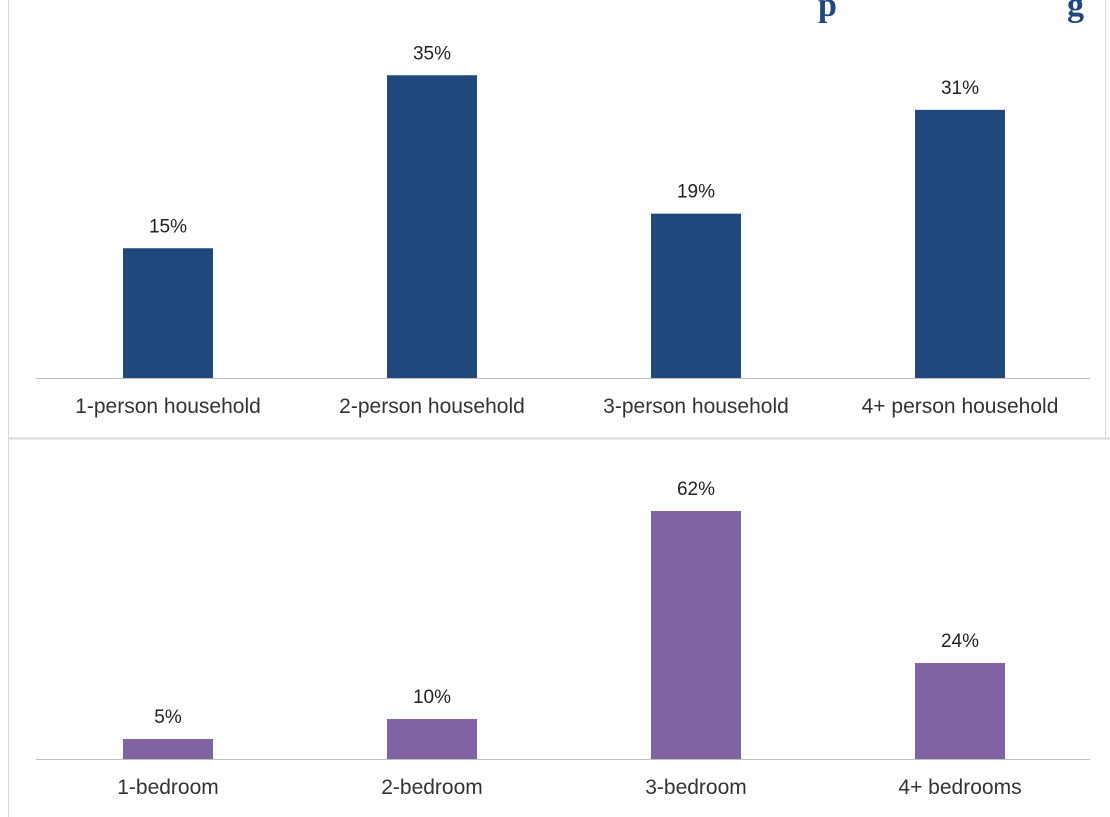  I want to click on data-label: 19%, so click(696, 192).